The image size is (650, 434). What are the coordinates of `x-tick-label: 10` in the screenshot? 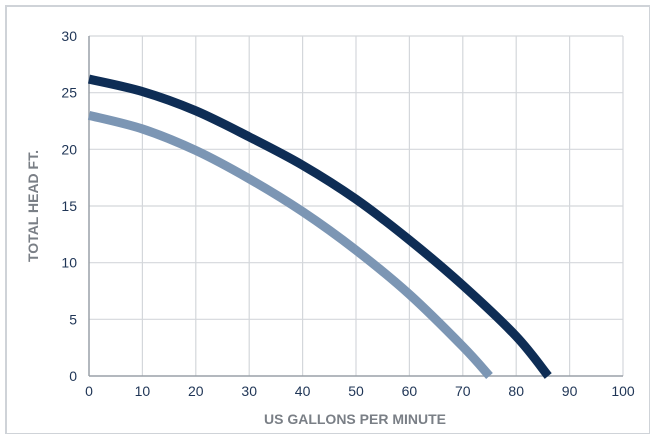 It's located at (143, 391).